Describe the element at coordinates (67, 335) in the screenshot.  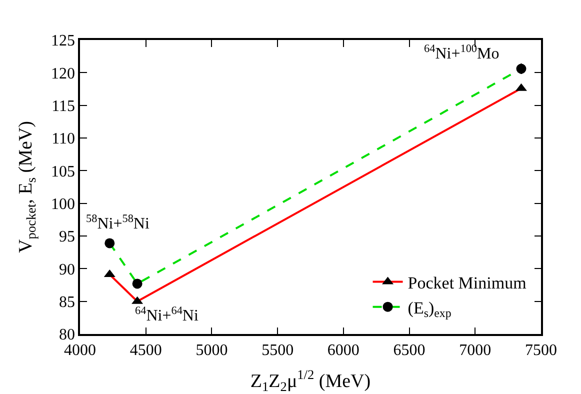
I see `y-tick-label: 80` at that location.